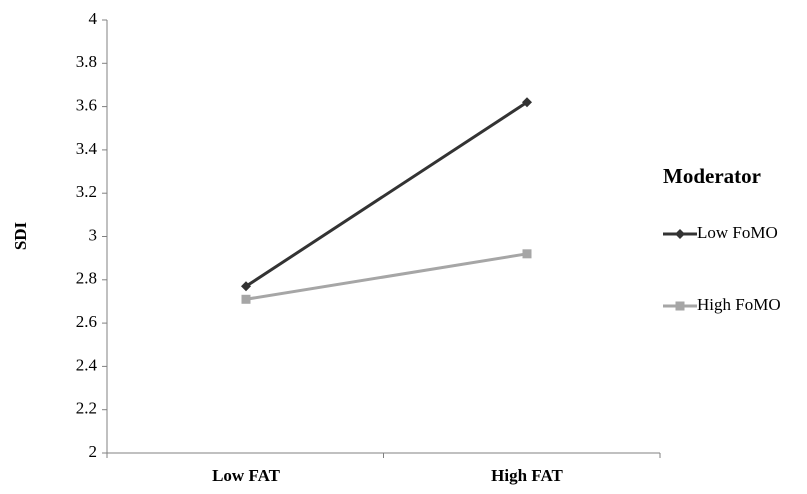  I want to click on series-high-fomo, so click(386, 276).